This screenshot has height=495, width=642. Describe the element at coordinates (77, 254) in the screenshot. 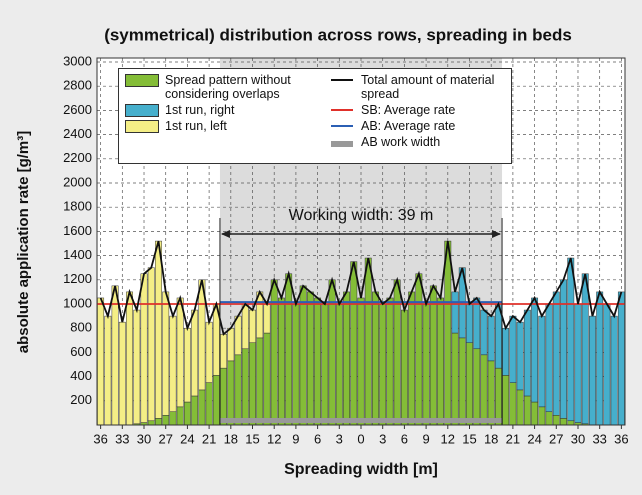

I see `y-tick-label: 1400` at that location.